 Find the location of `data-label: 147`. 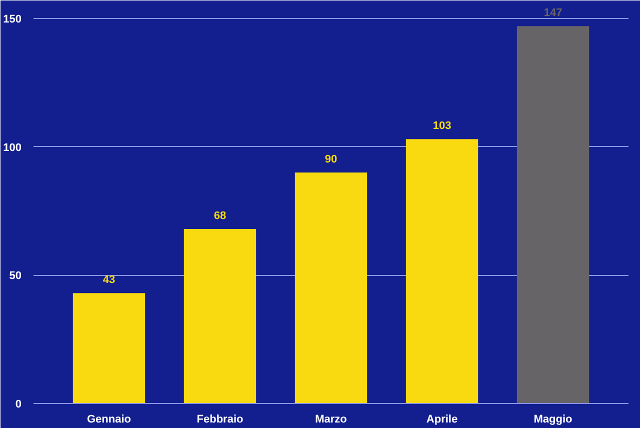

data-label: 147 is located at coordinates (553, 13).